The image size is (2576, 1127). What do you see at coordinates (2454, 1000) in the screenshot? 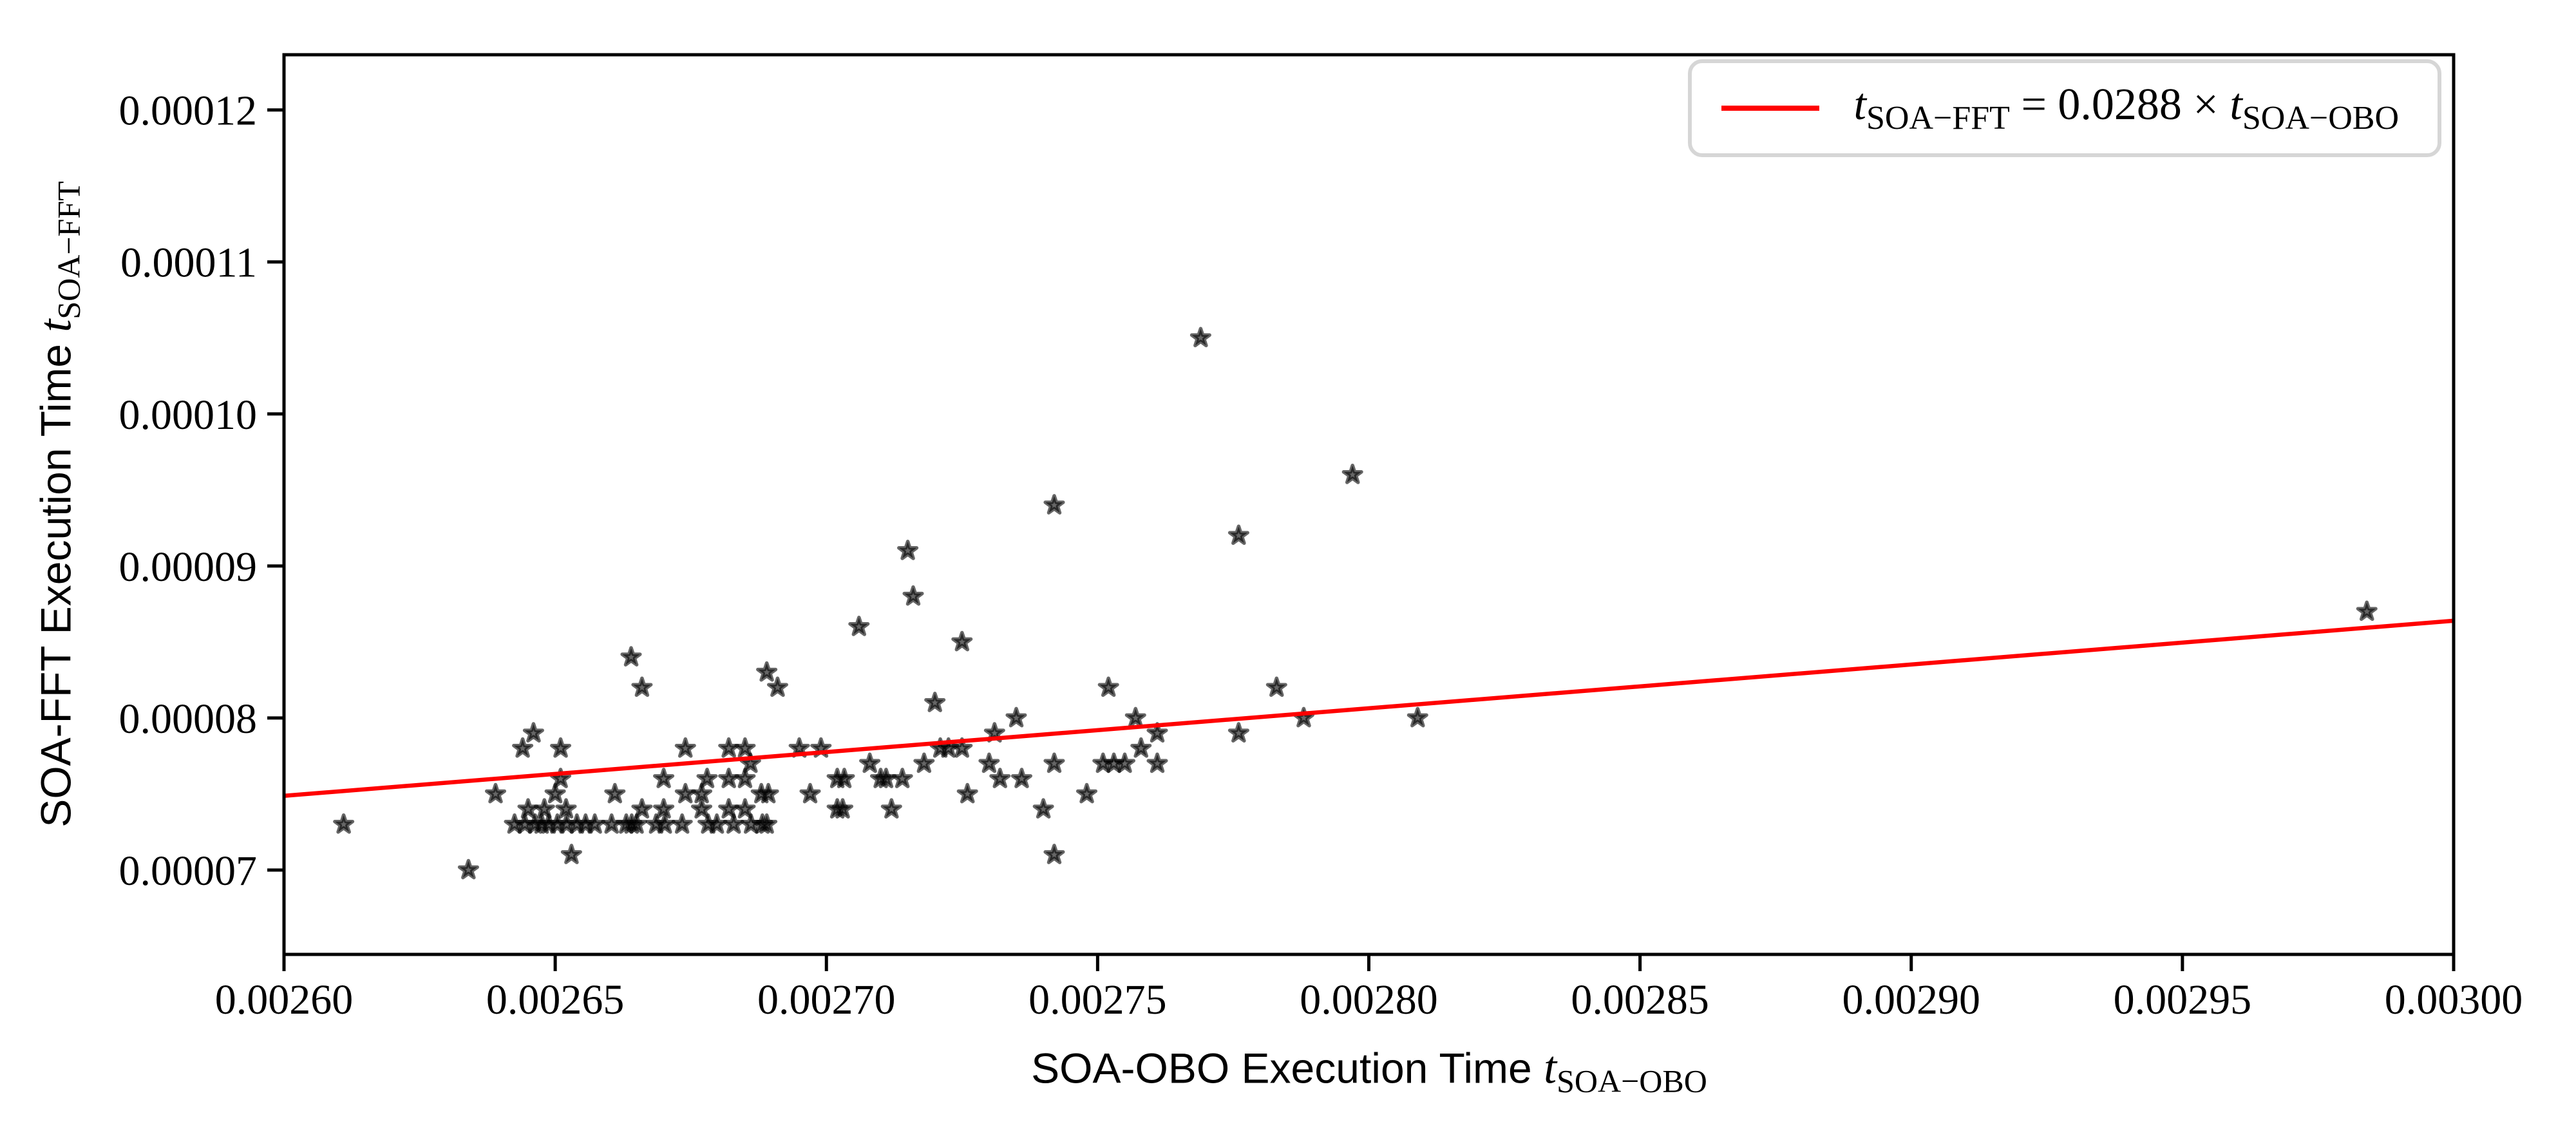
I see `x-tick-label: 0.00300` at bounding box center [2454, 1000].